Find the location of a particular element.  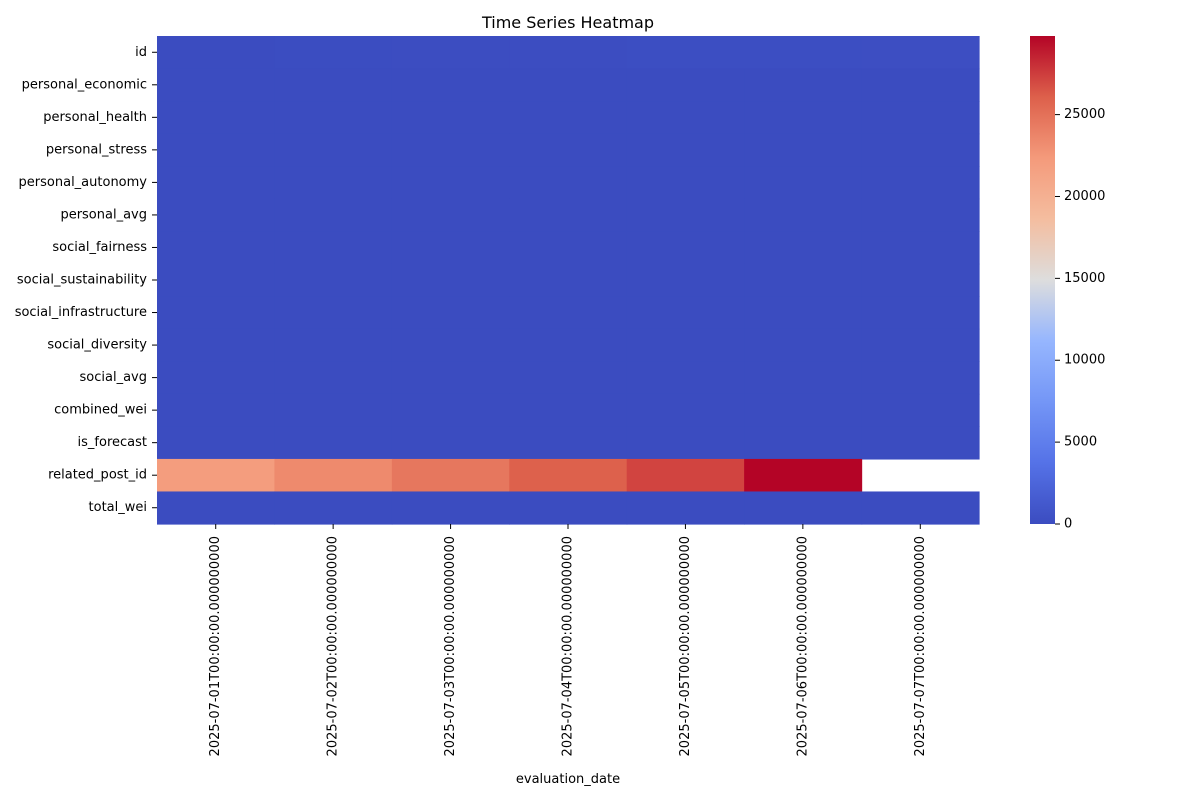

x-tick-label: 2025-07-03T00:00:00.000000000 is located at coordinates (450, 646).